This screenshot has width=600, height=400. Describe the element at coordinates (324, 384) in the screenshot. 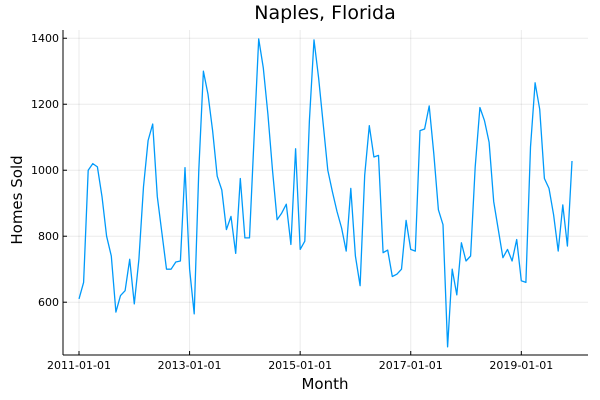

I see `x-axis-label: Month` at that location.